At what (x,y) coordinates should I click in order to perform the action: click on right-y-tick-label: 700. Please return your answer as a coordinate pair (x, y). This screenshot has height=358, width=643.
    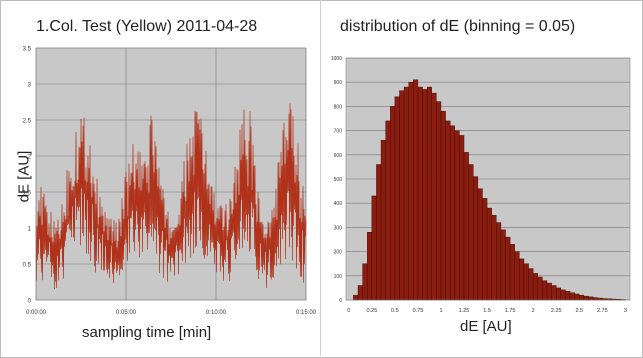
    Looking at the image, I should click on (338, 132).